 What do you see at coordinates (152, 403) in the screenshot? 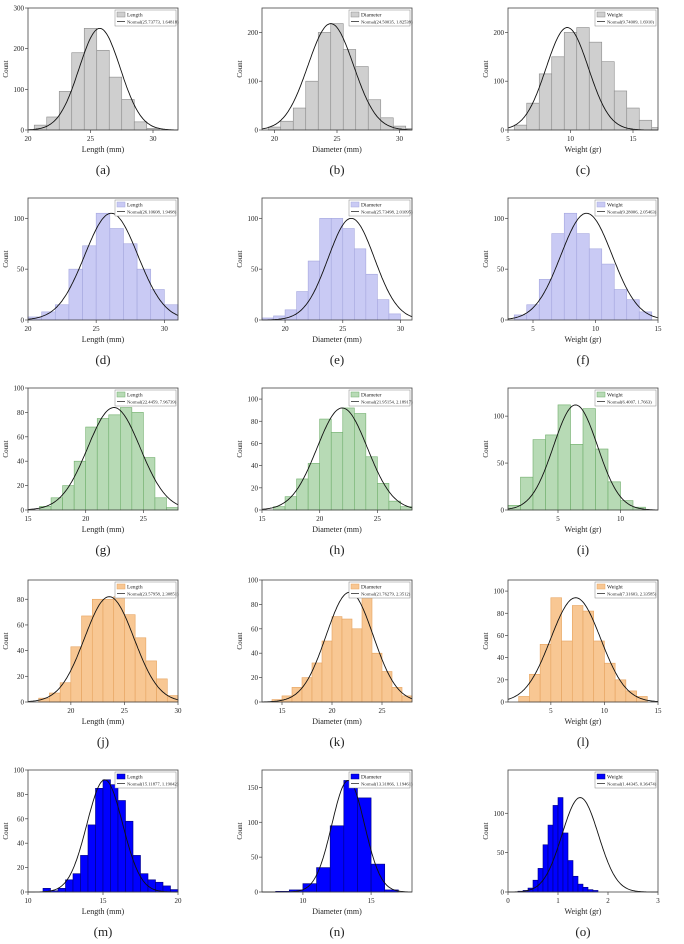
I see `legend-line-label-g: Normal(22.4459, 7.96739)` at bounding box center [152, 403].